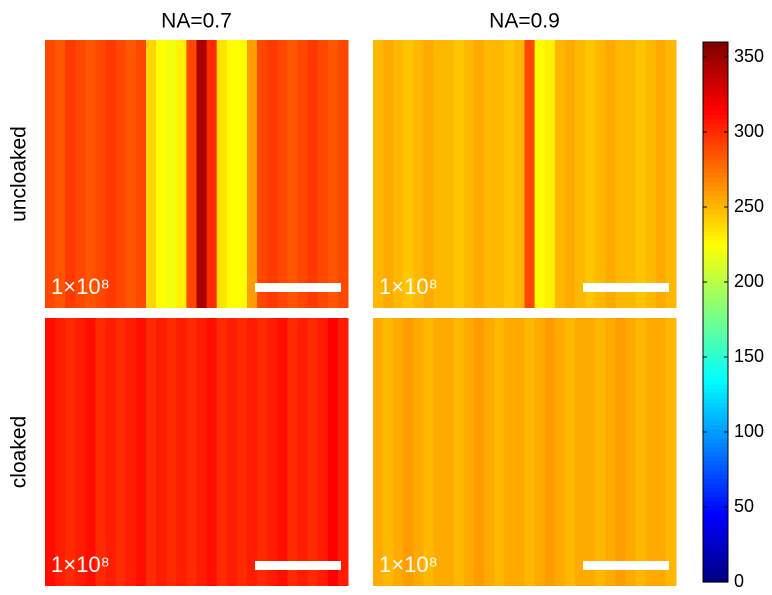  I want to click on colorbar-tick-label: 50, so click(744, 506).